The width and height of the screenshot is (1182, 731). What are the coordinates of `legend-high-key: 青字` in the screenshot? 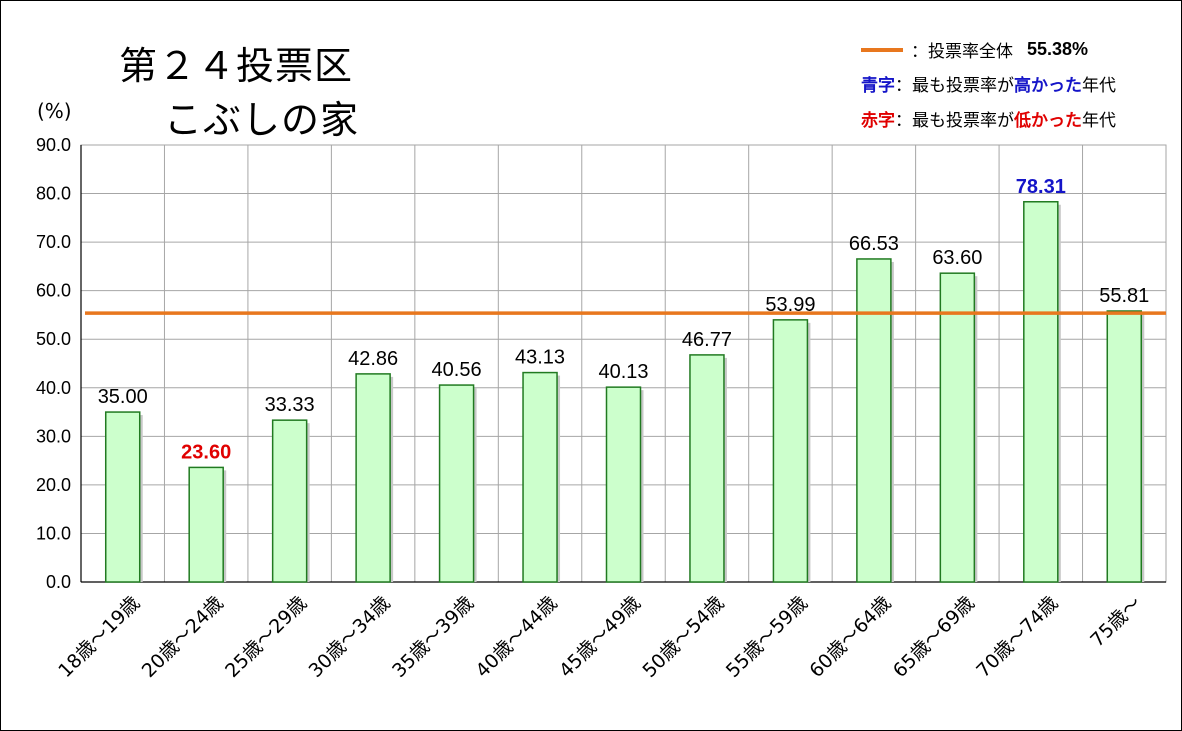 It's located at (878, 86).